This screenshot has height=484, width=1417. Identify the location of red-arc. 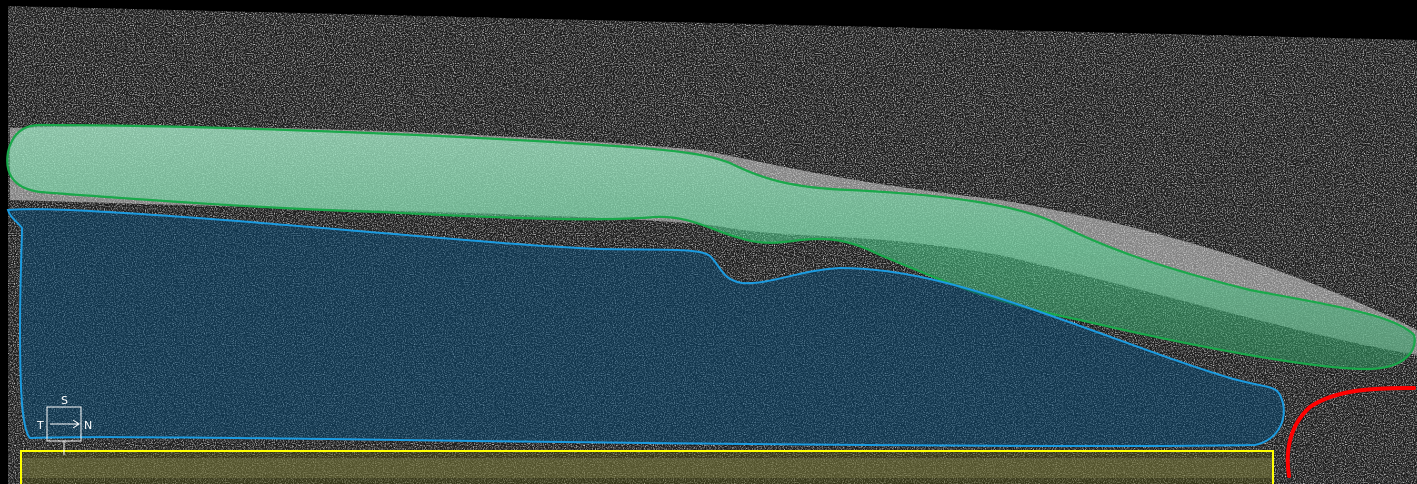
(1350, 432).